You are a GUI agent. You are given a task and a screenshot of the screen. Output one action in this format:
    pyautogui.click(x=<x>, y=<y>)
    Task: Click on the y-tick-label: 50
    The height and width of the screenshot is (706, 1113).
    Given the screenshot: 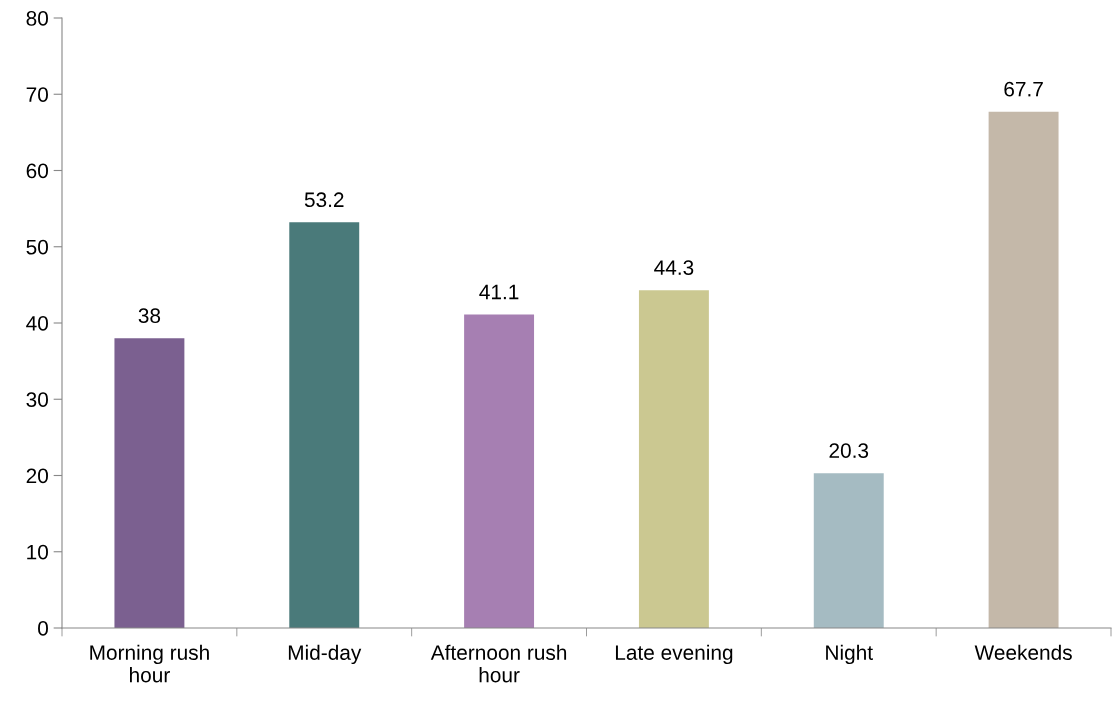 What is the action you would take?
    pyautogui.click(x=37, y=247)
    